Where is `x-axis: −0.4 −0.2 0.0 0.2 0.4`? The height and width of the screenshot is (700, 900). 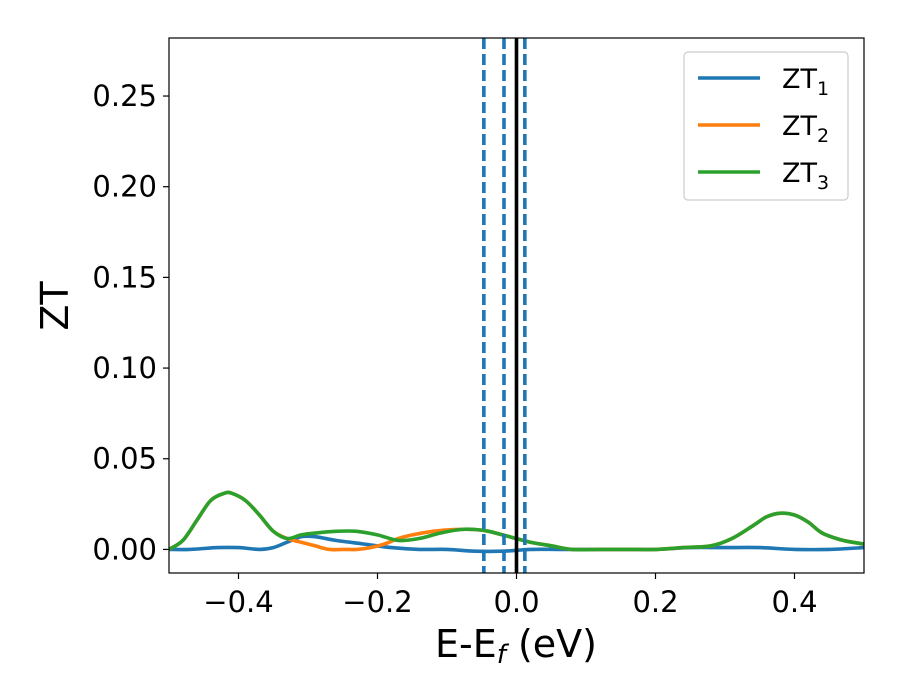
x-axis: −0.4 −0.2 0.0 0.2 0.4 is located at coordinates (510, 596).